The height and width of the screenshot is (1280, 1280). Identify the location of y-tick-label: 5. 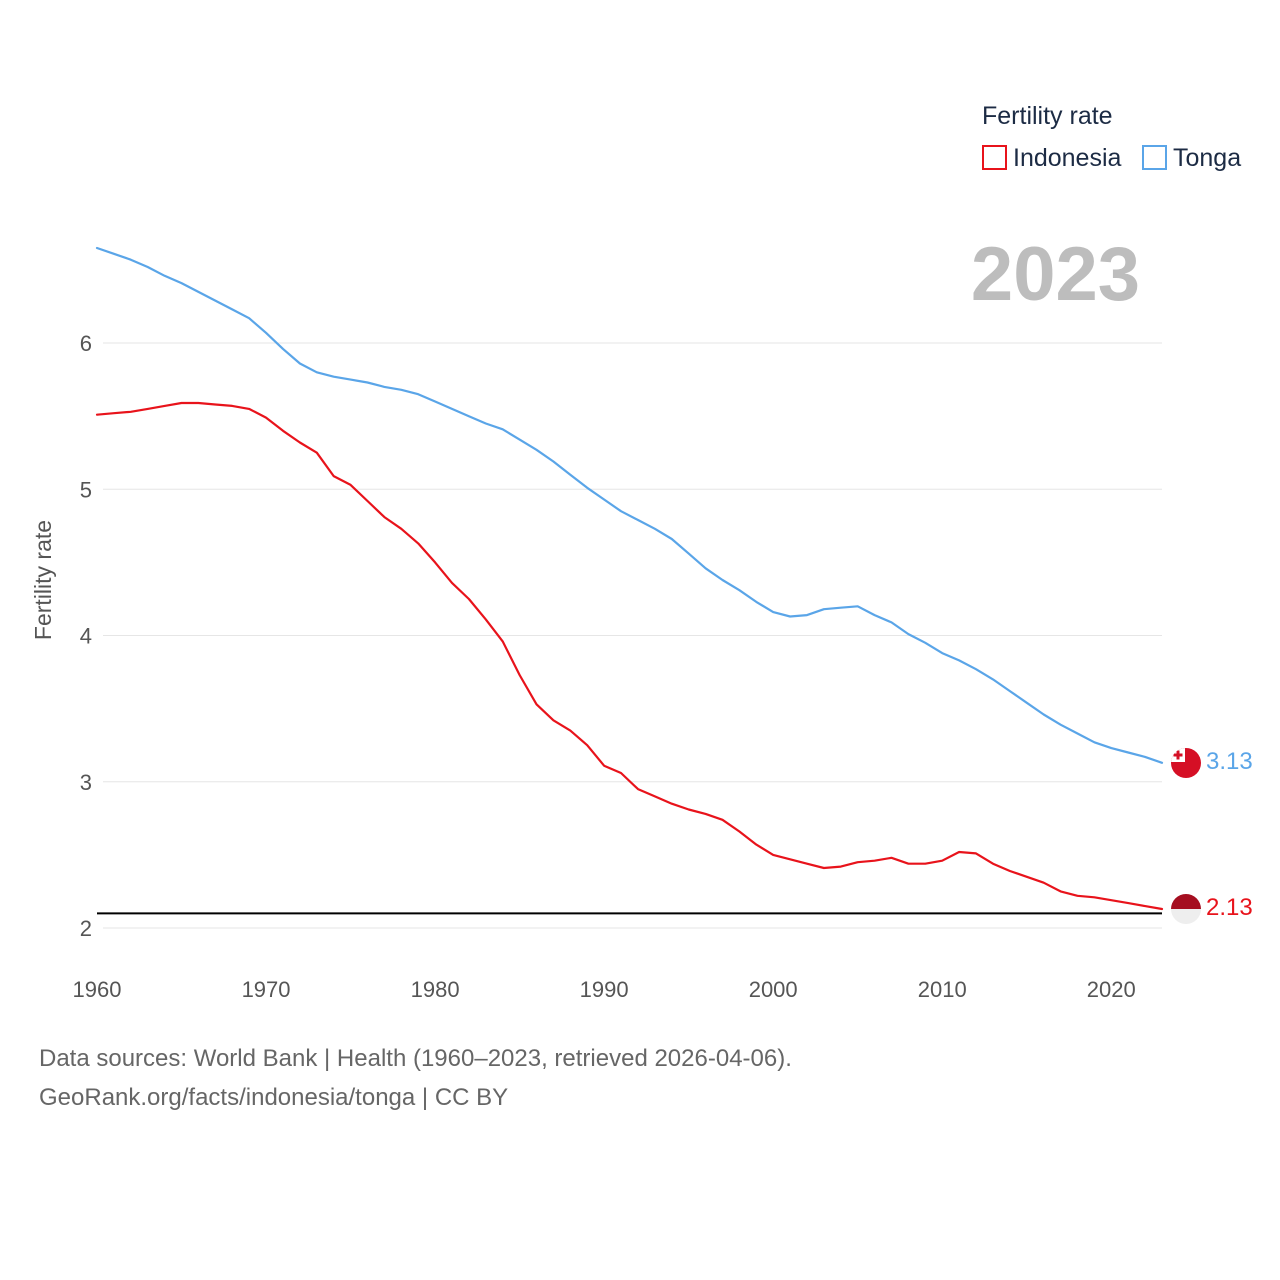
(86, 489).